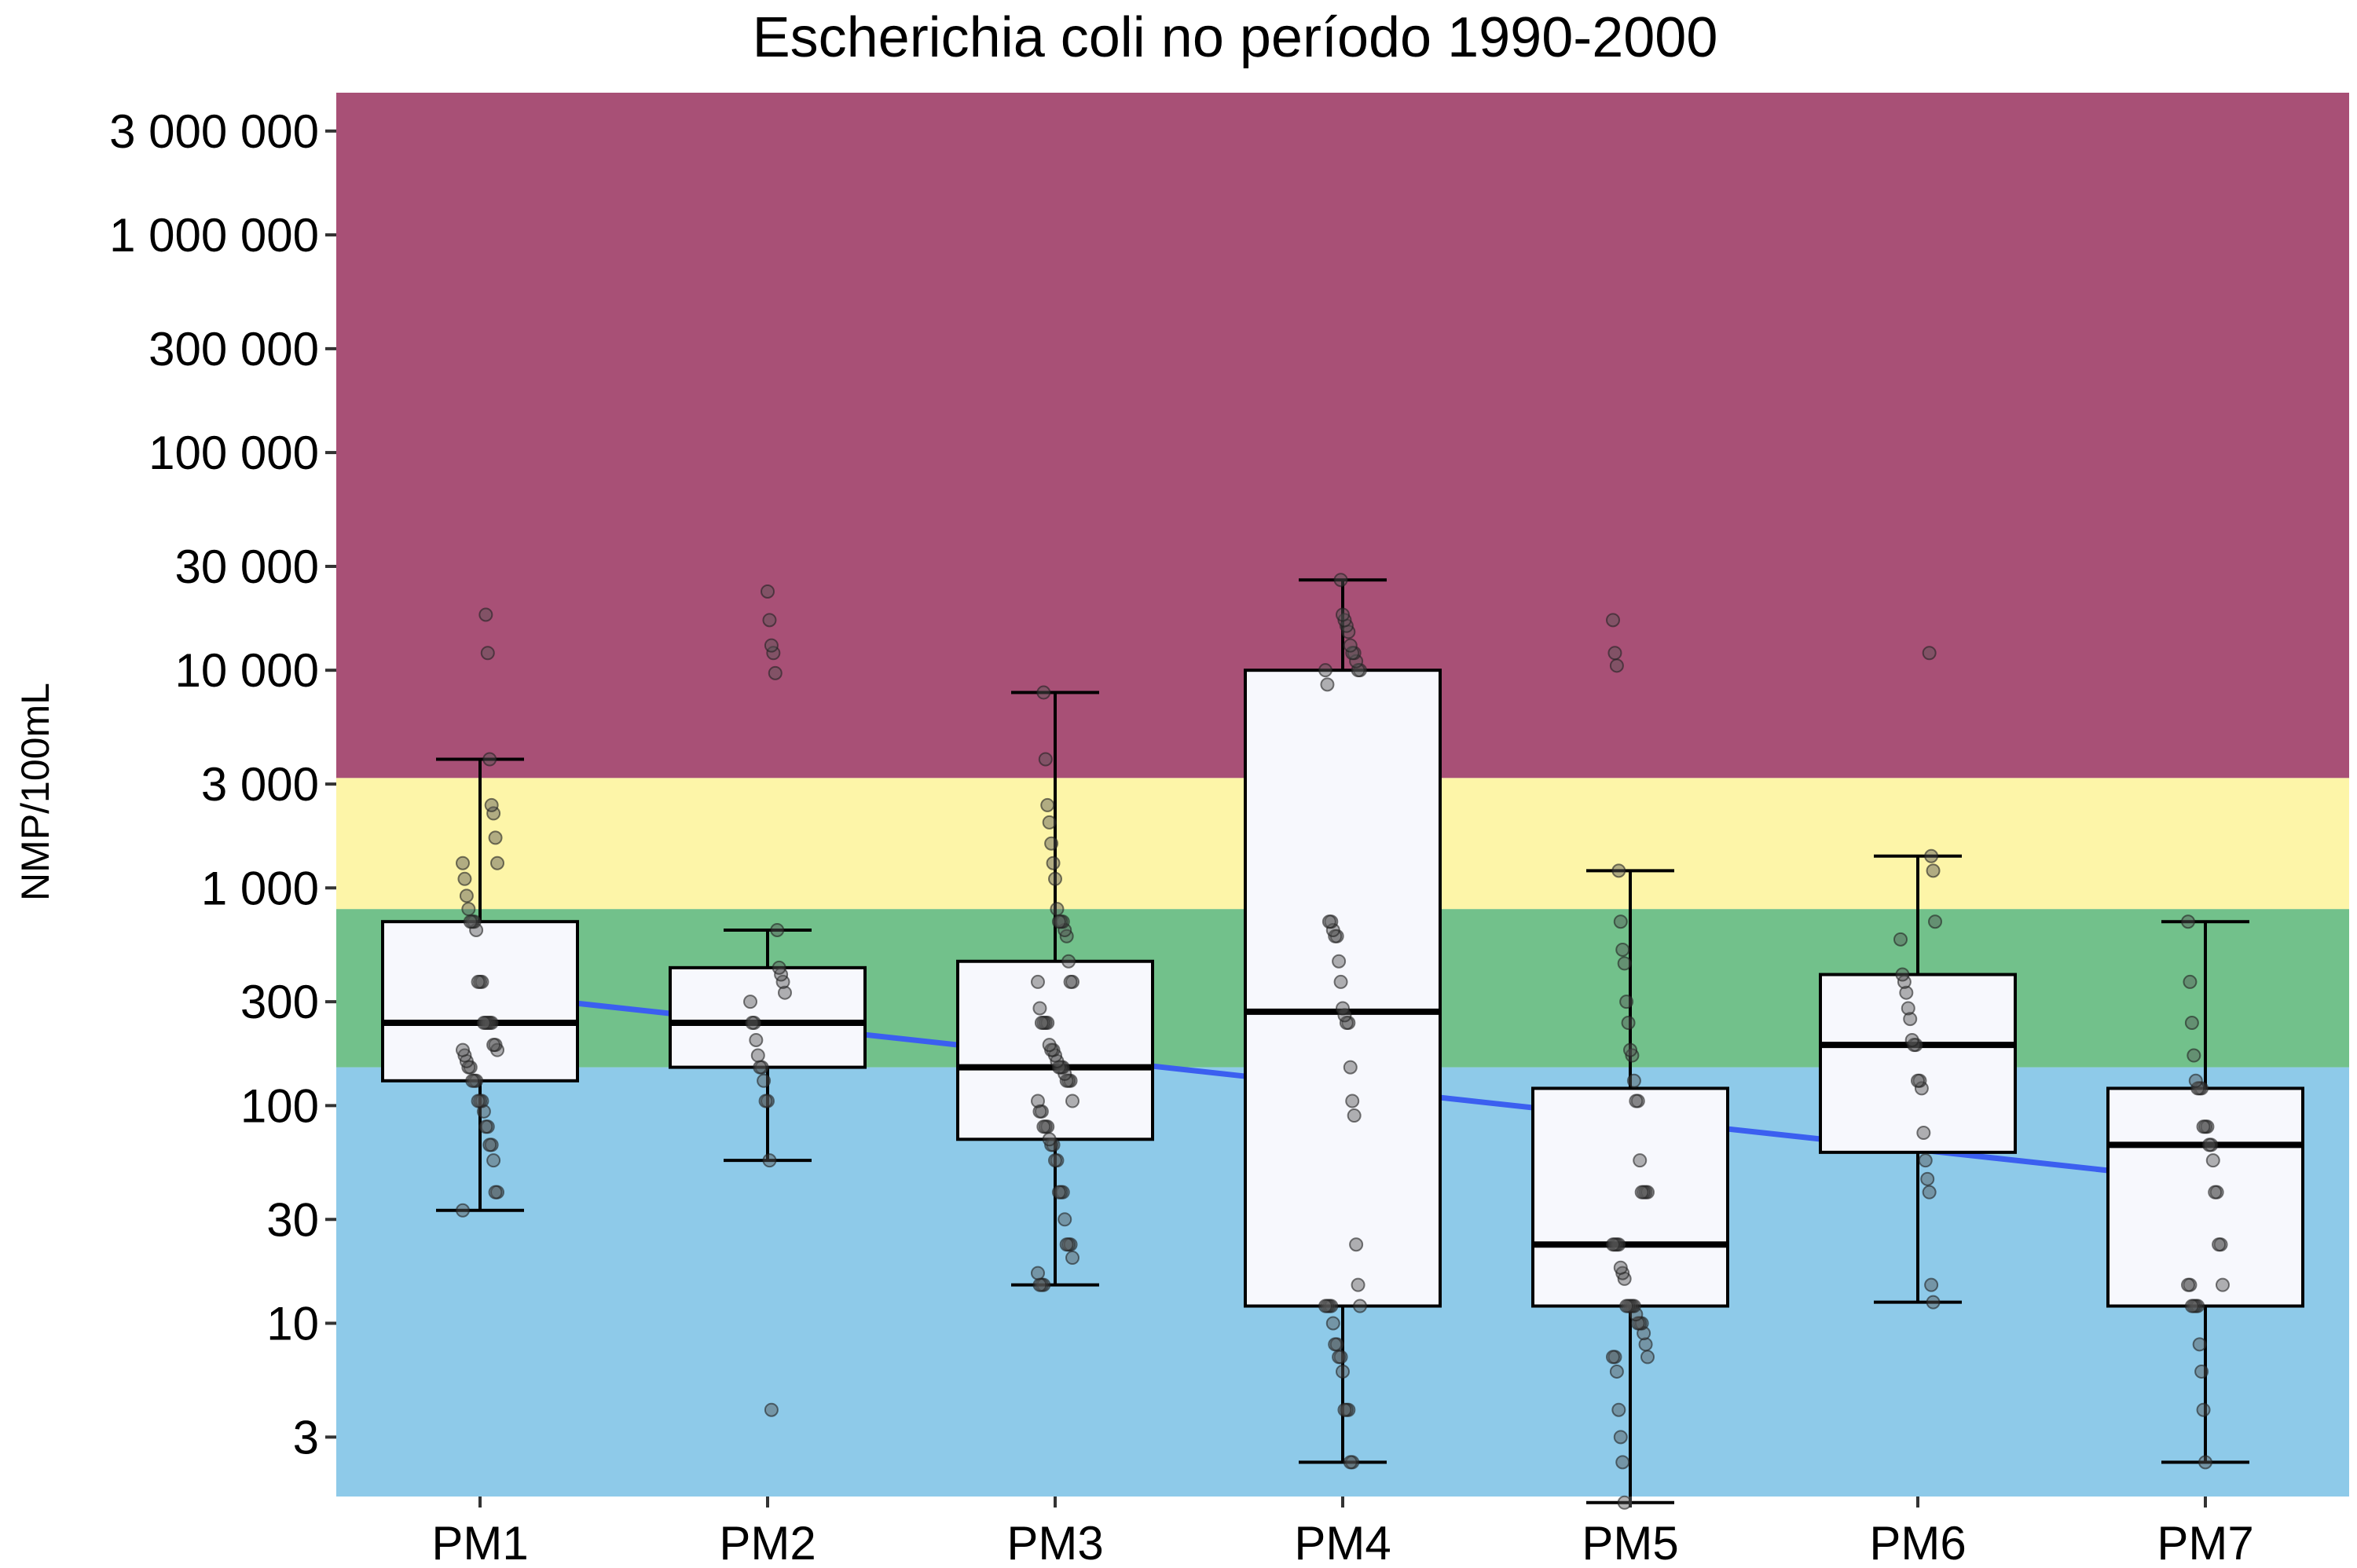  Describe the element at coordinates (260, 785) in the screenshot. I see `y-tick-label: 3 000` at that location.